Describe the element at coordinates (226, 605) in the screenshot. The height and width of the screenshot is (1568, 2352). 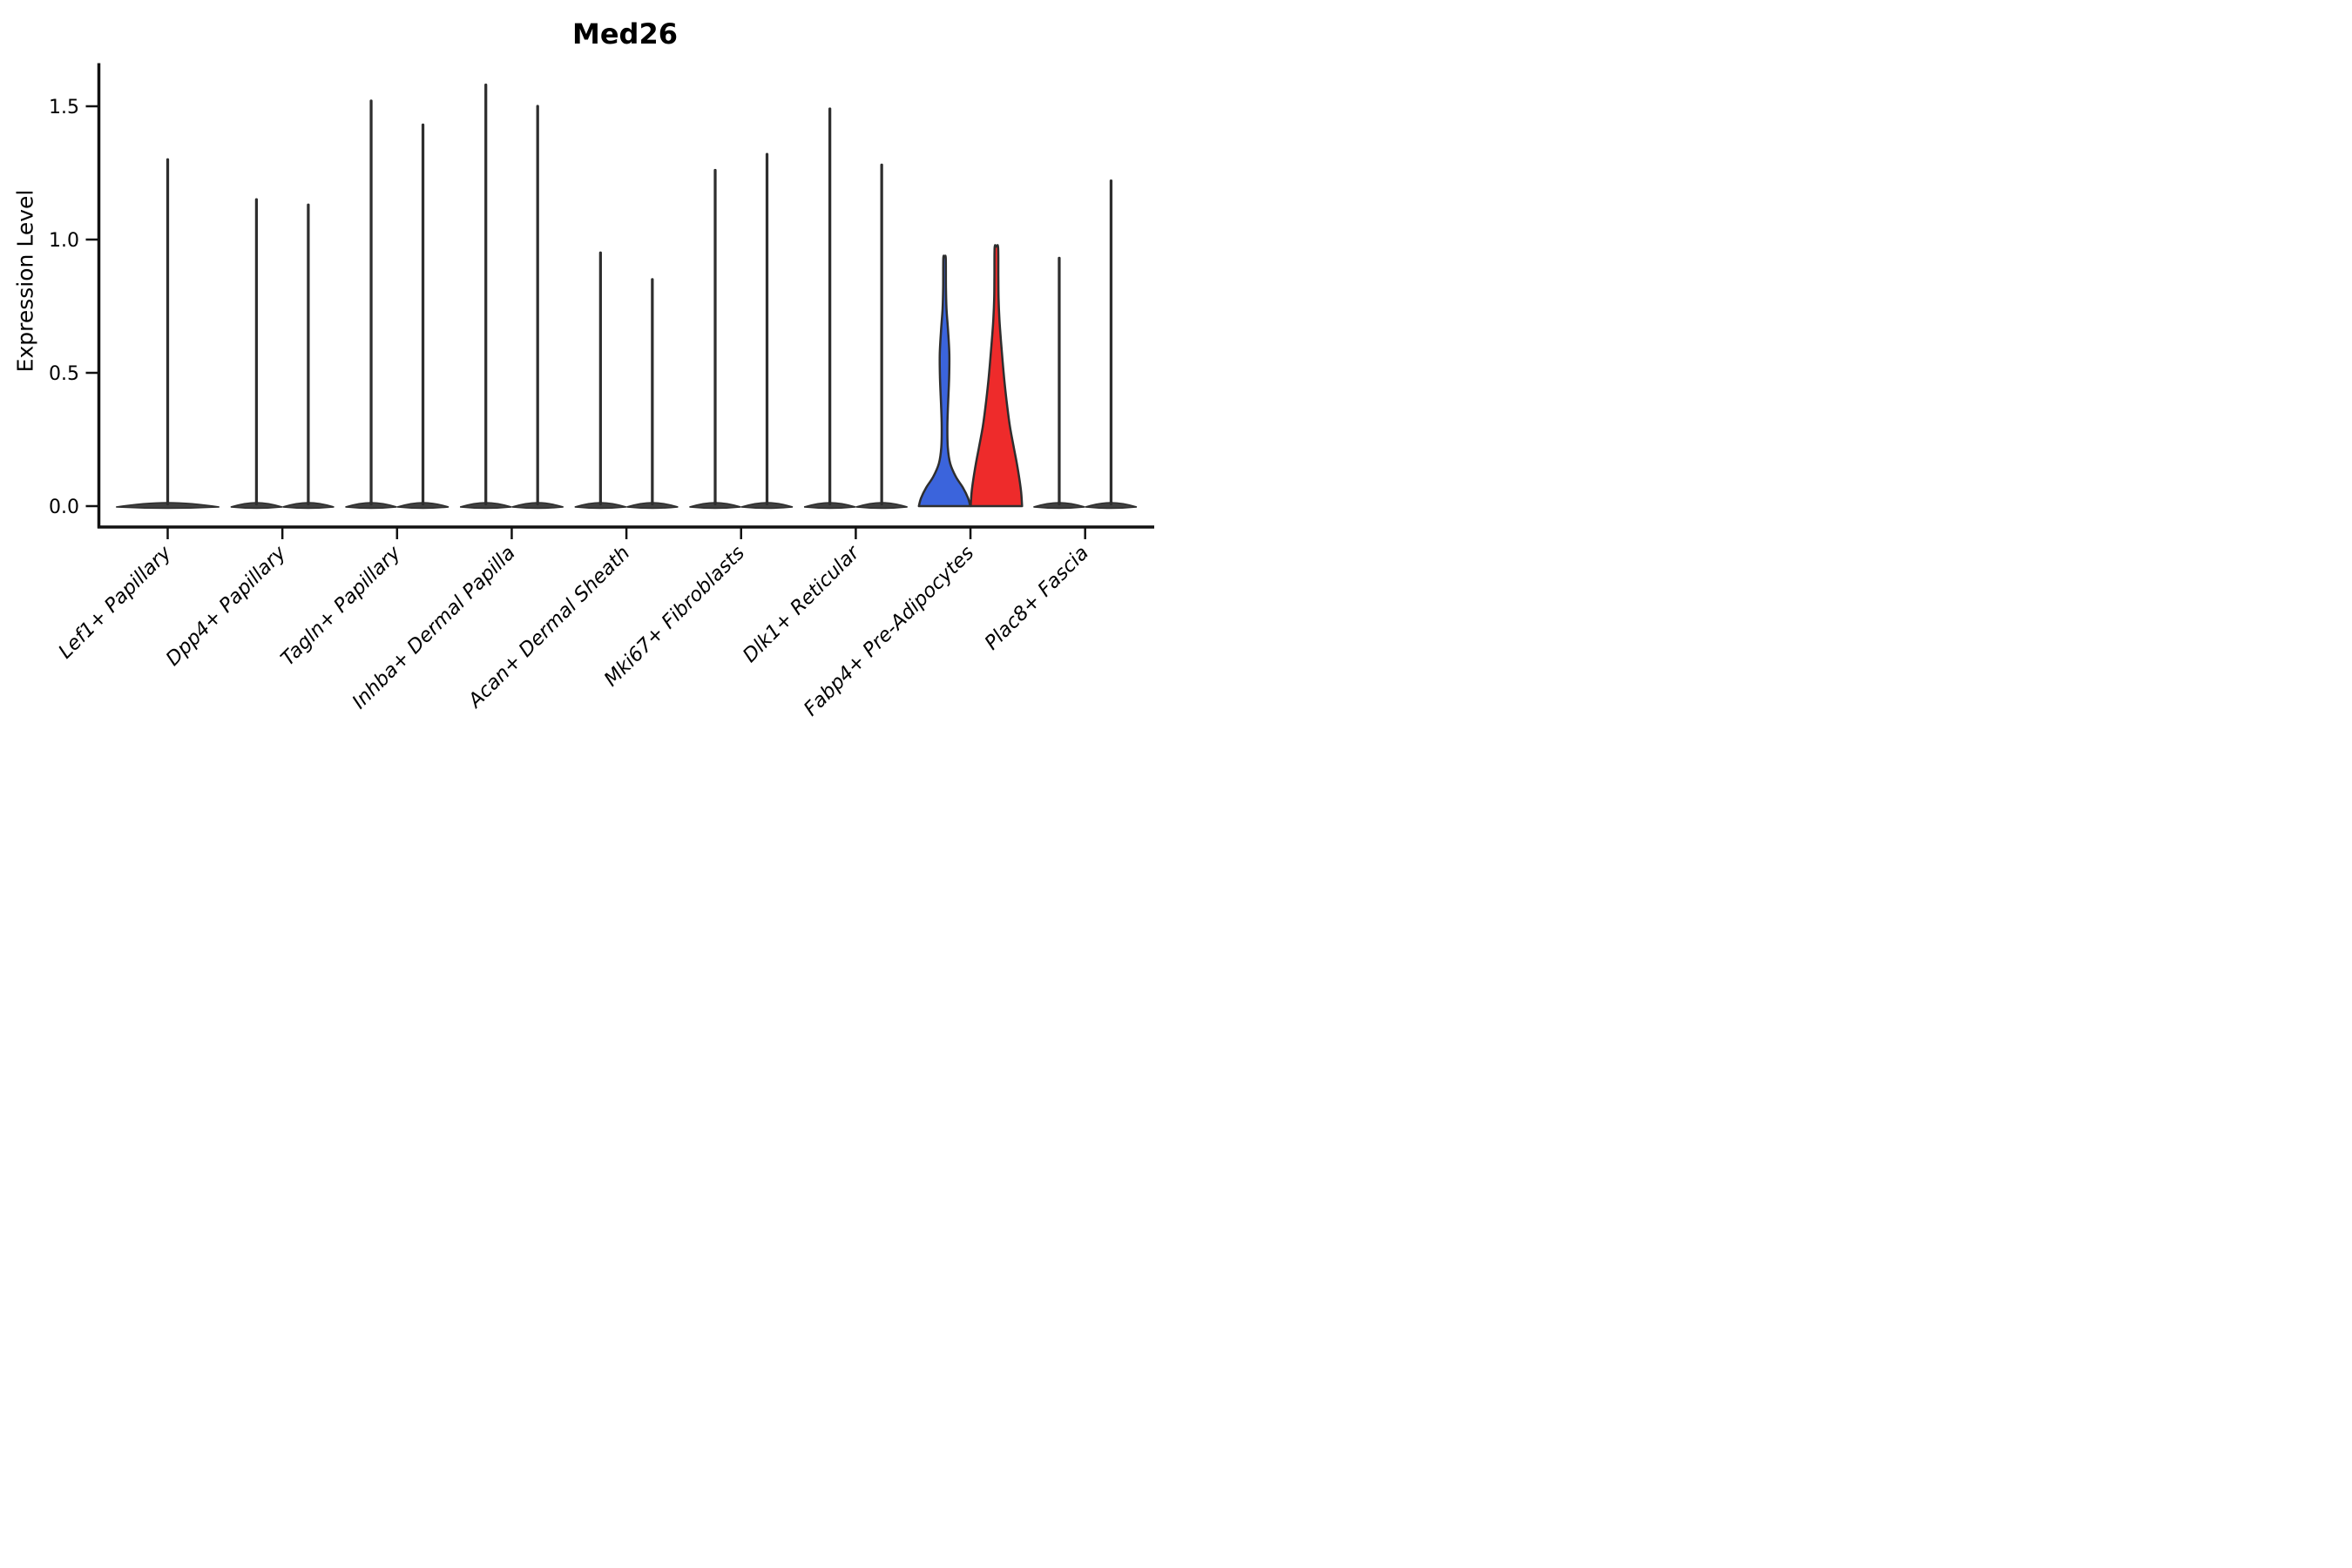
I see `x-tick-label: Dpp4+ Papillary` at that location.